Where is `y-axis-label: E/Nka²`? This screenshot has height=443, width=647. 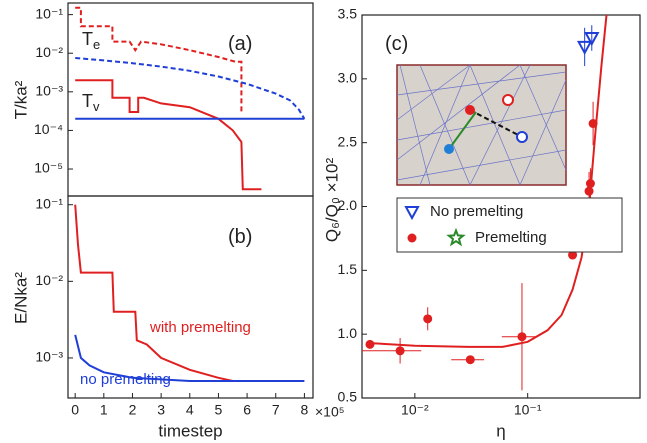
y-axis-label: E/Nka² is located at coordinates (20, 298).